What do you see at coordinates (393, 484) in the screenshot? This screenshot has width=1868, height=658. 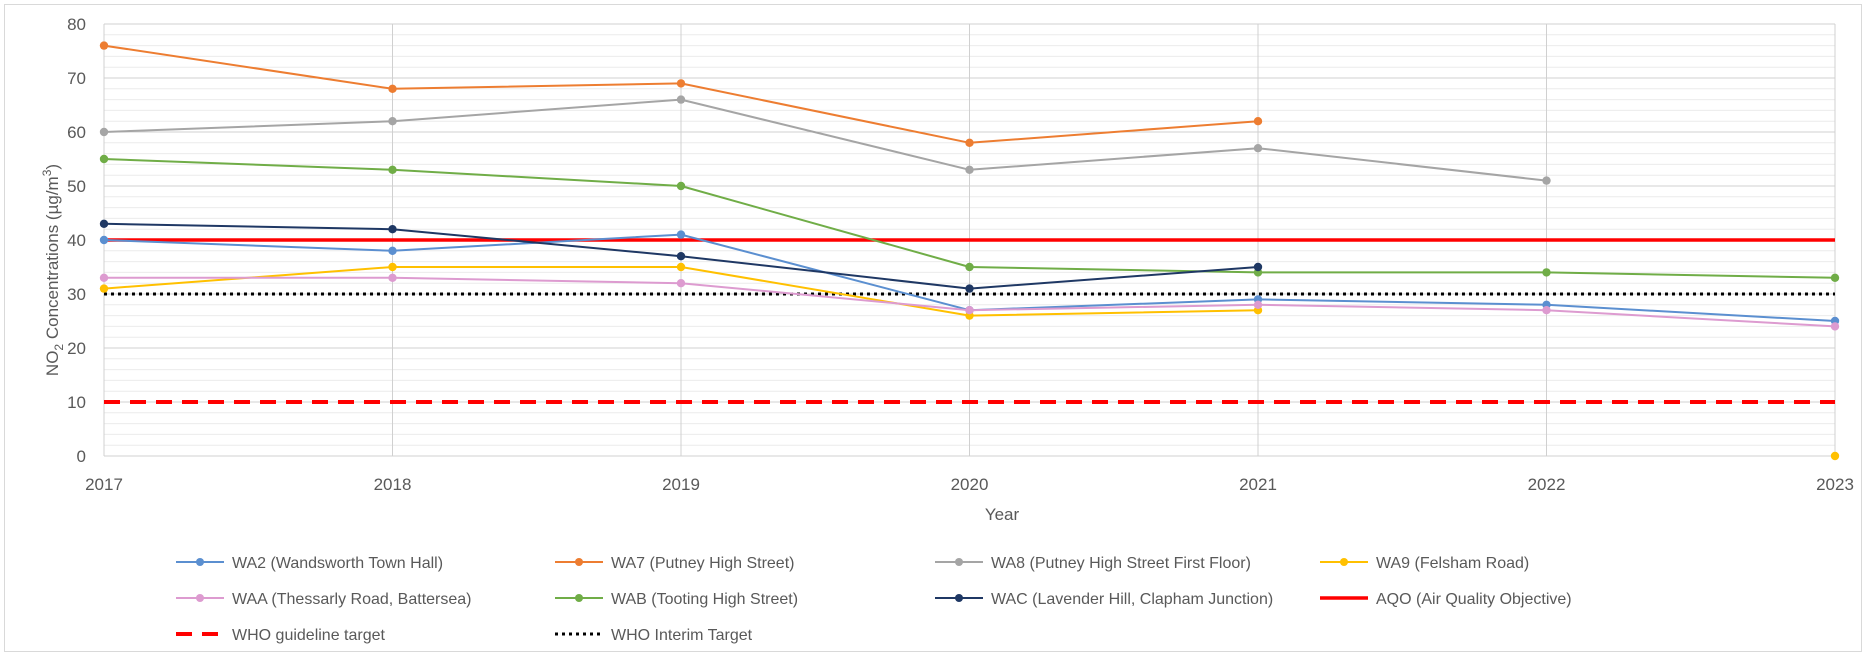 I see `x-tick-label: 2018` at bounding box center [393, 484].